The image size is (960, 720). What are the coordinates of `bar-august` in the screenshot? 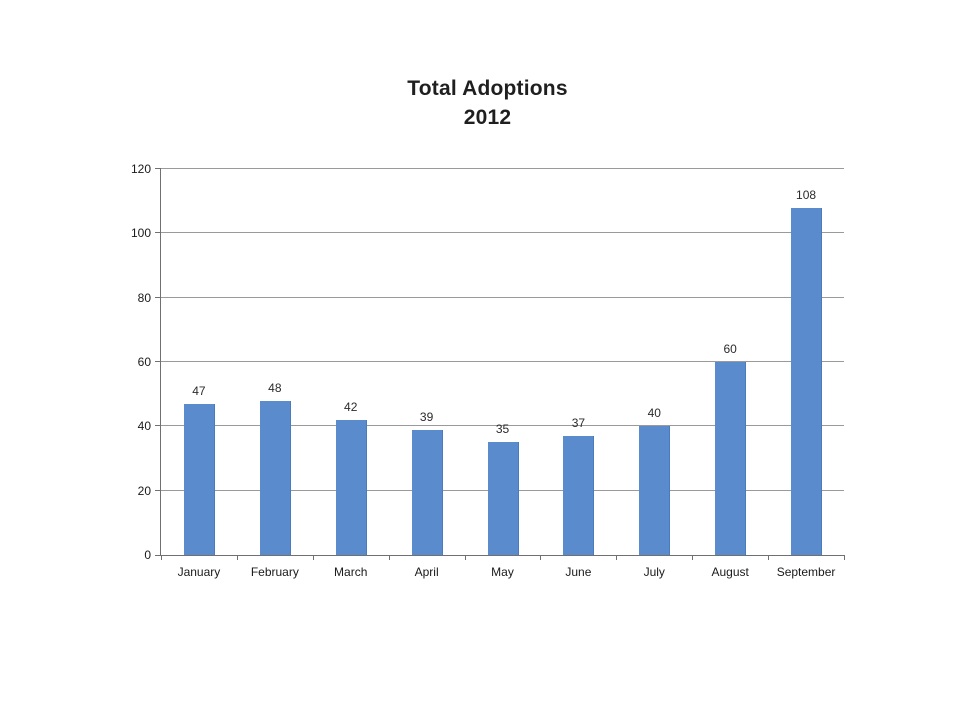 It's located at (730, 458).